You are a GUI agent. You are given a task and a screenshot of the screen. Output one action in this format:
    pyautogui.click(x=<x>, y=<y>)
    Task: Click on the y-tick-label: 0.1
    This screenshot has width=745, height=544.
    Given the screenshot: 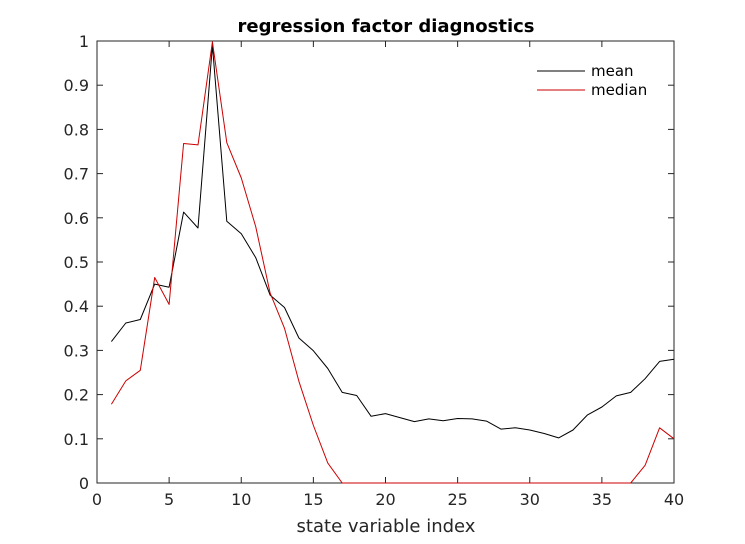 What is the action you would take?
    pyautogui.click(x=76, y=439)
    